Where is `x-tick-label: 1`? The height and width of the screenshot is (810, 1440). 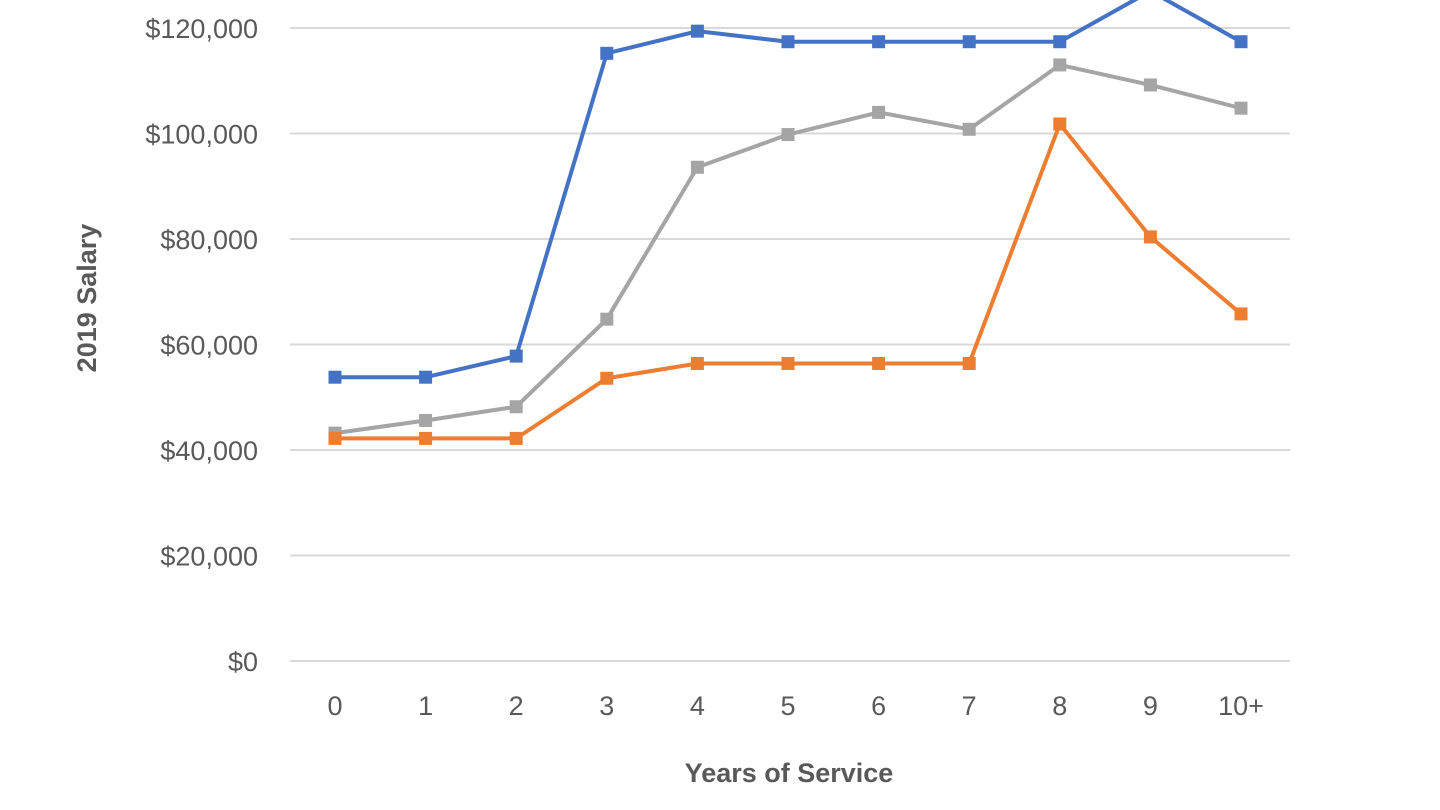 x-tick-label: 1 is located at coordinates (425, 706).